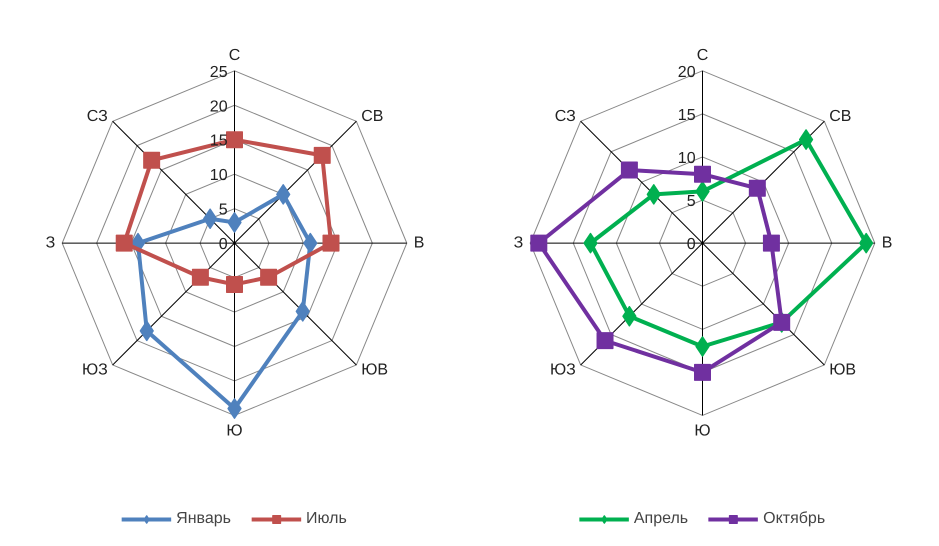 This screenshot has width=939, height=546. I want to click on legend-label: Июль, so click(326, 519).